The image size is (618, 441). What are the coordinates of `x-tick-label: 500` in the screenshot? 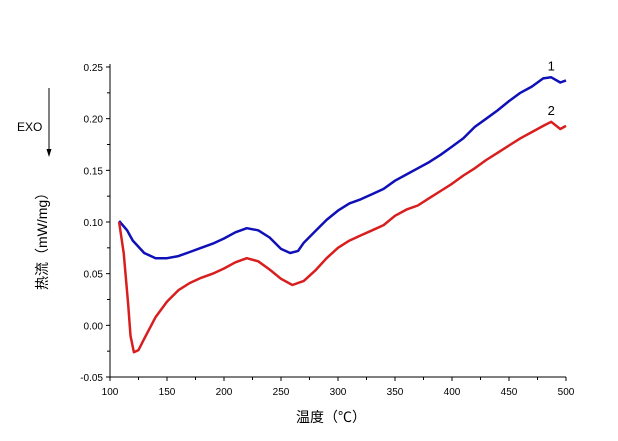 It's located at (566, 392).